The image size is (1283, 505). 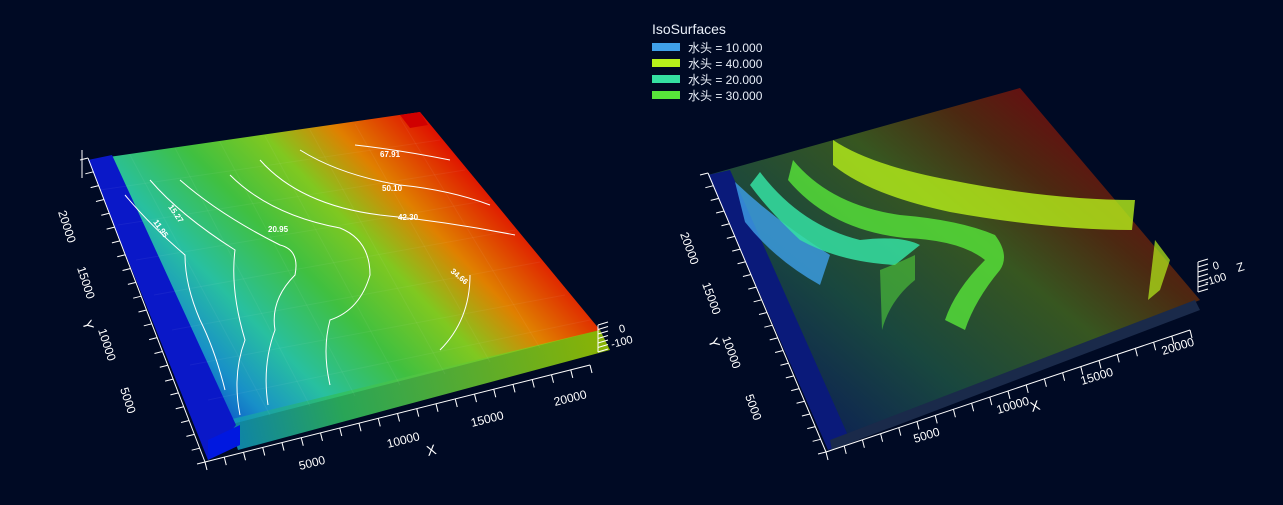 What do you see at coordinates (725, 63) in the screenshot?
I see `legend-label: 水头 = 40.000` at bounding box center [725, 63].